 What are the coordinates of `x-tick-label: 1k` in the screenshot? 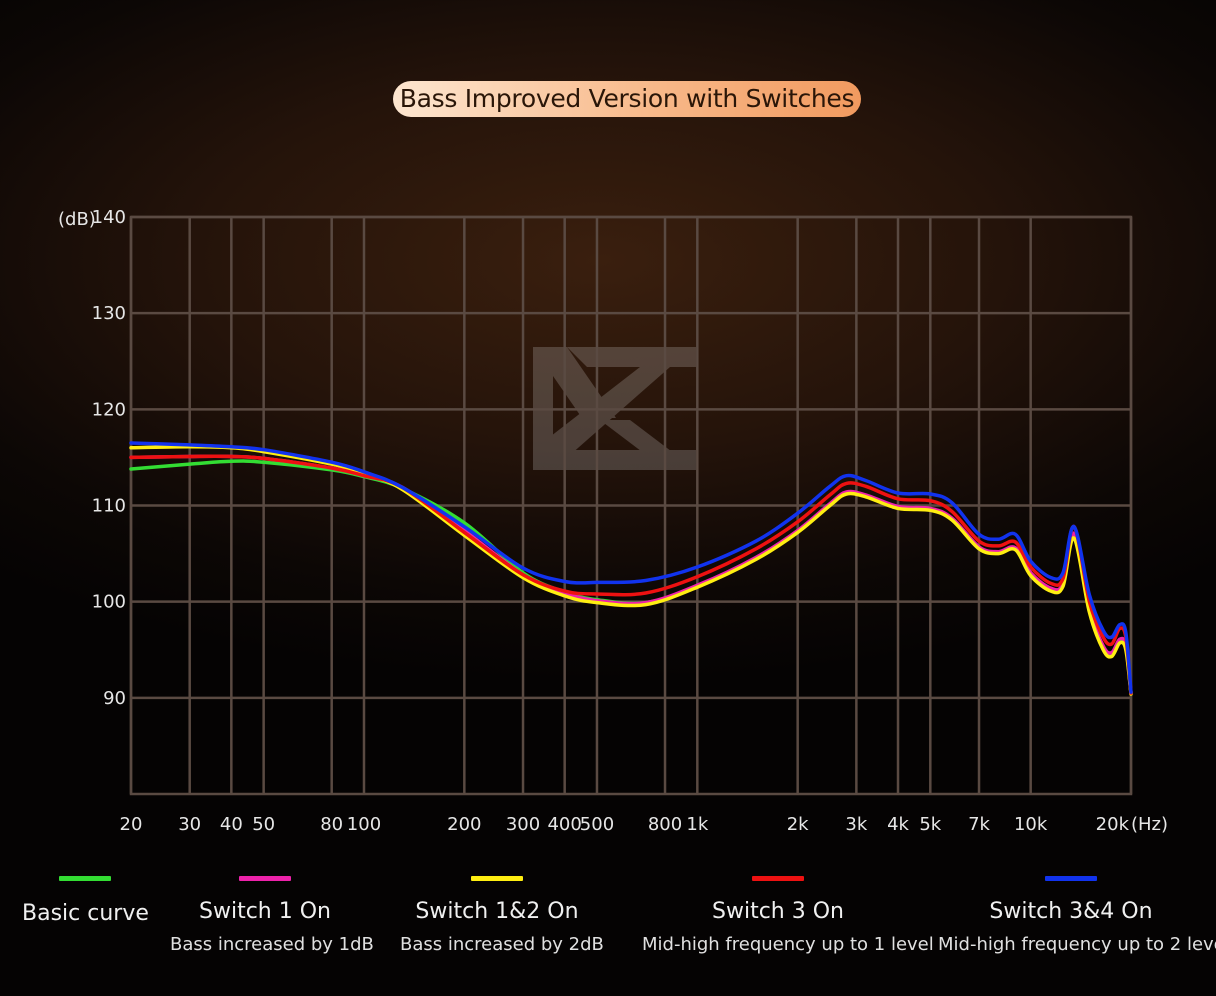 It's located at (697, 824).